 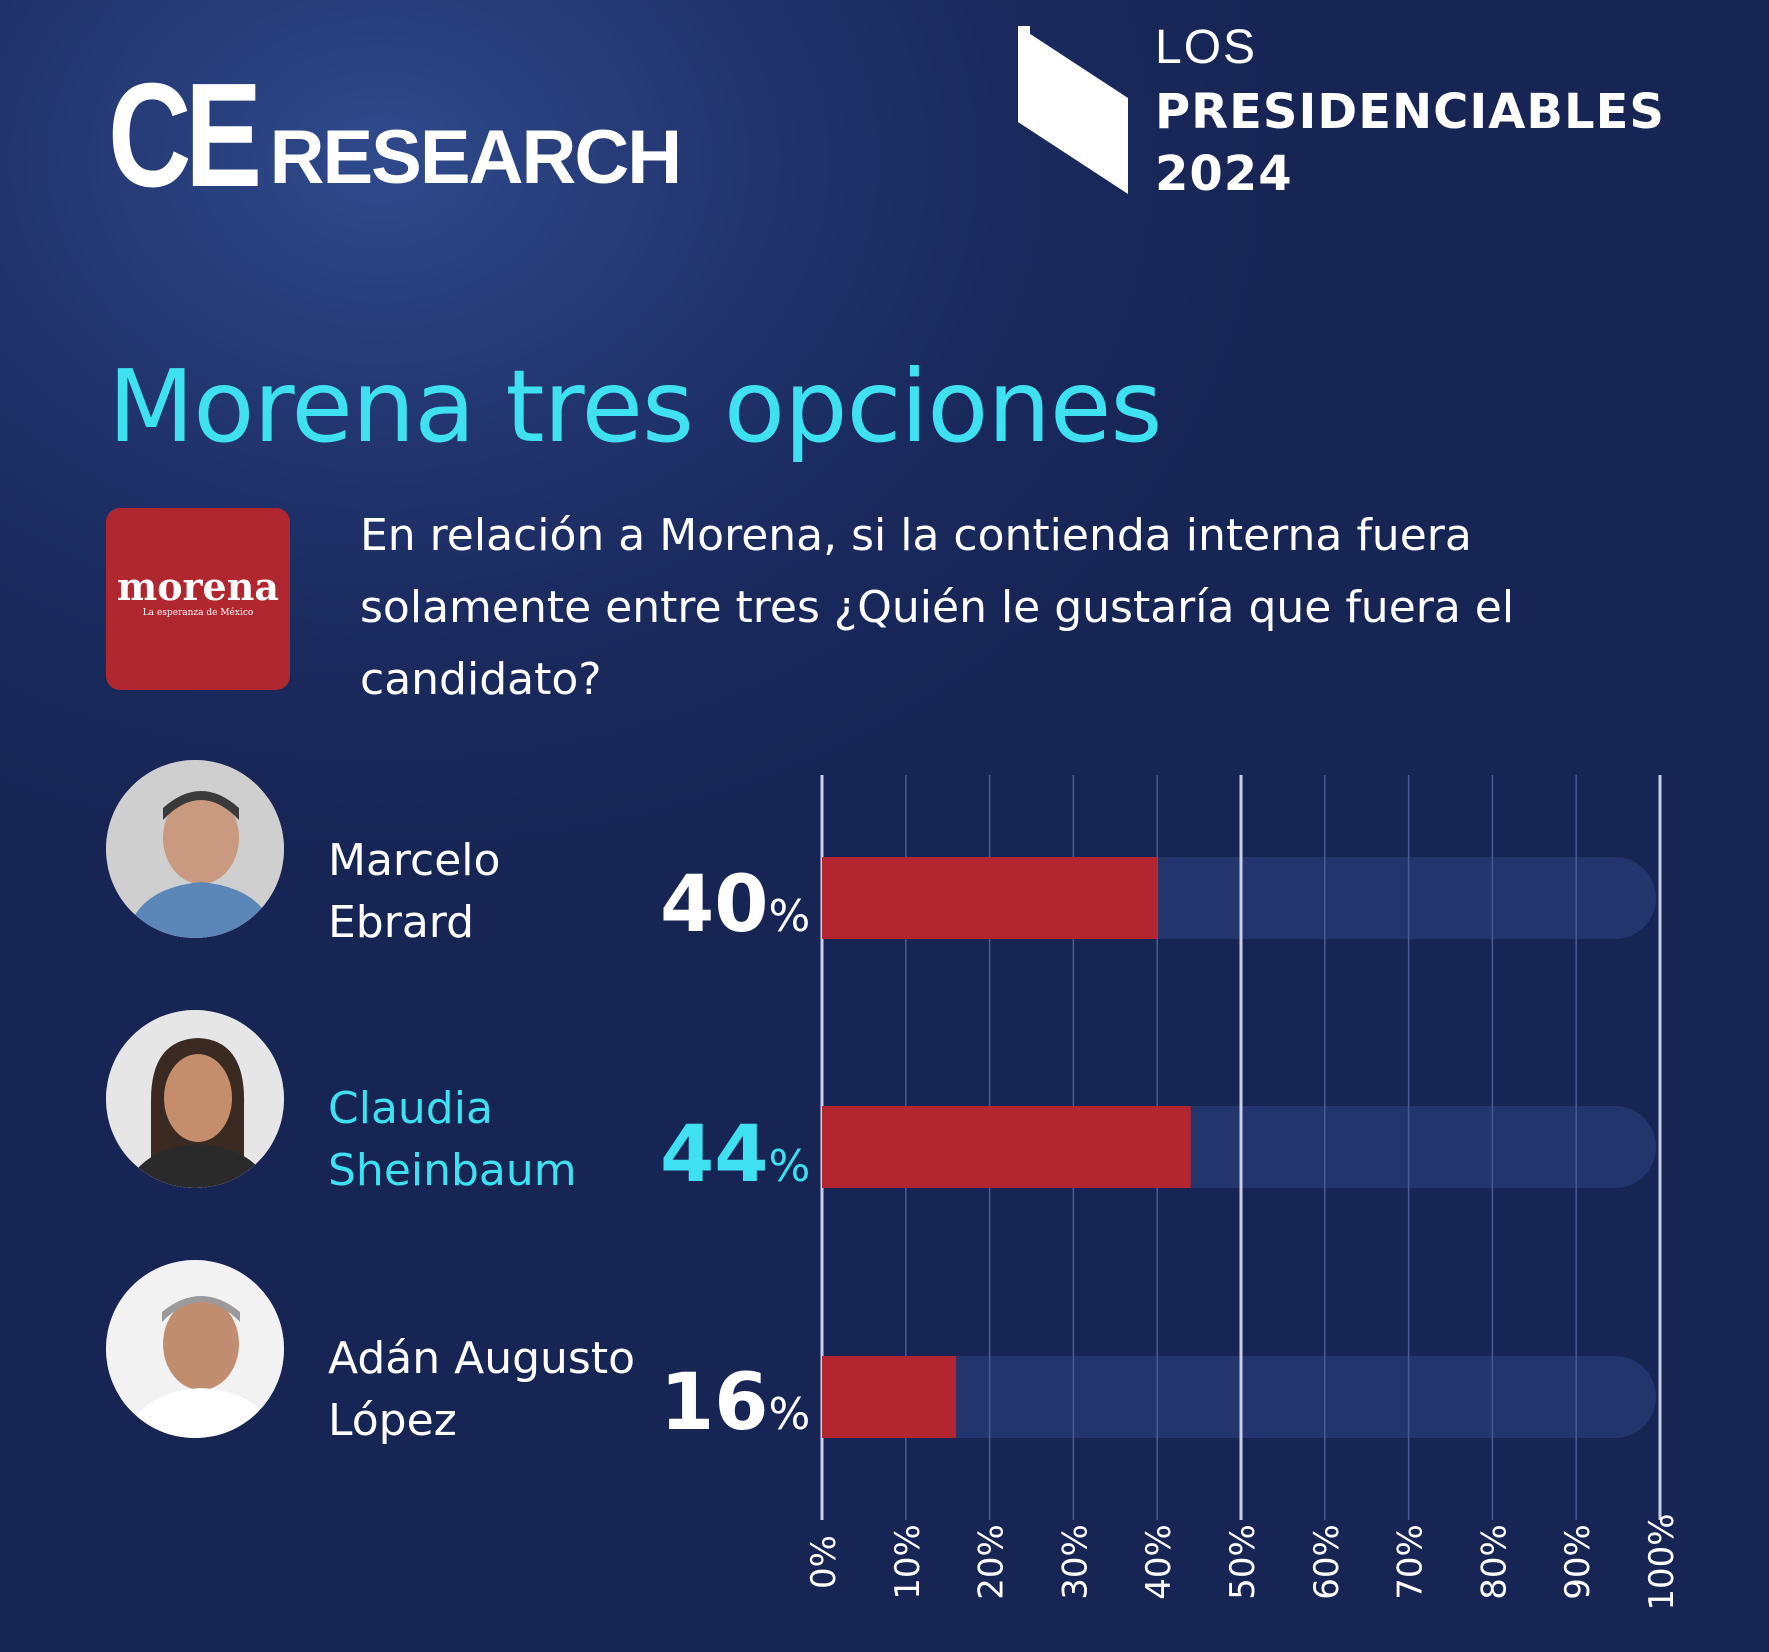 What do you see at coordinates (452, 1140) in the screenshot?
I see `candidate-name-sheinbaum: Claudia Sheinbaum` at bounding box center [452, 1140].